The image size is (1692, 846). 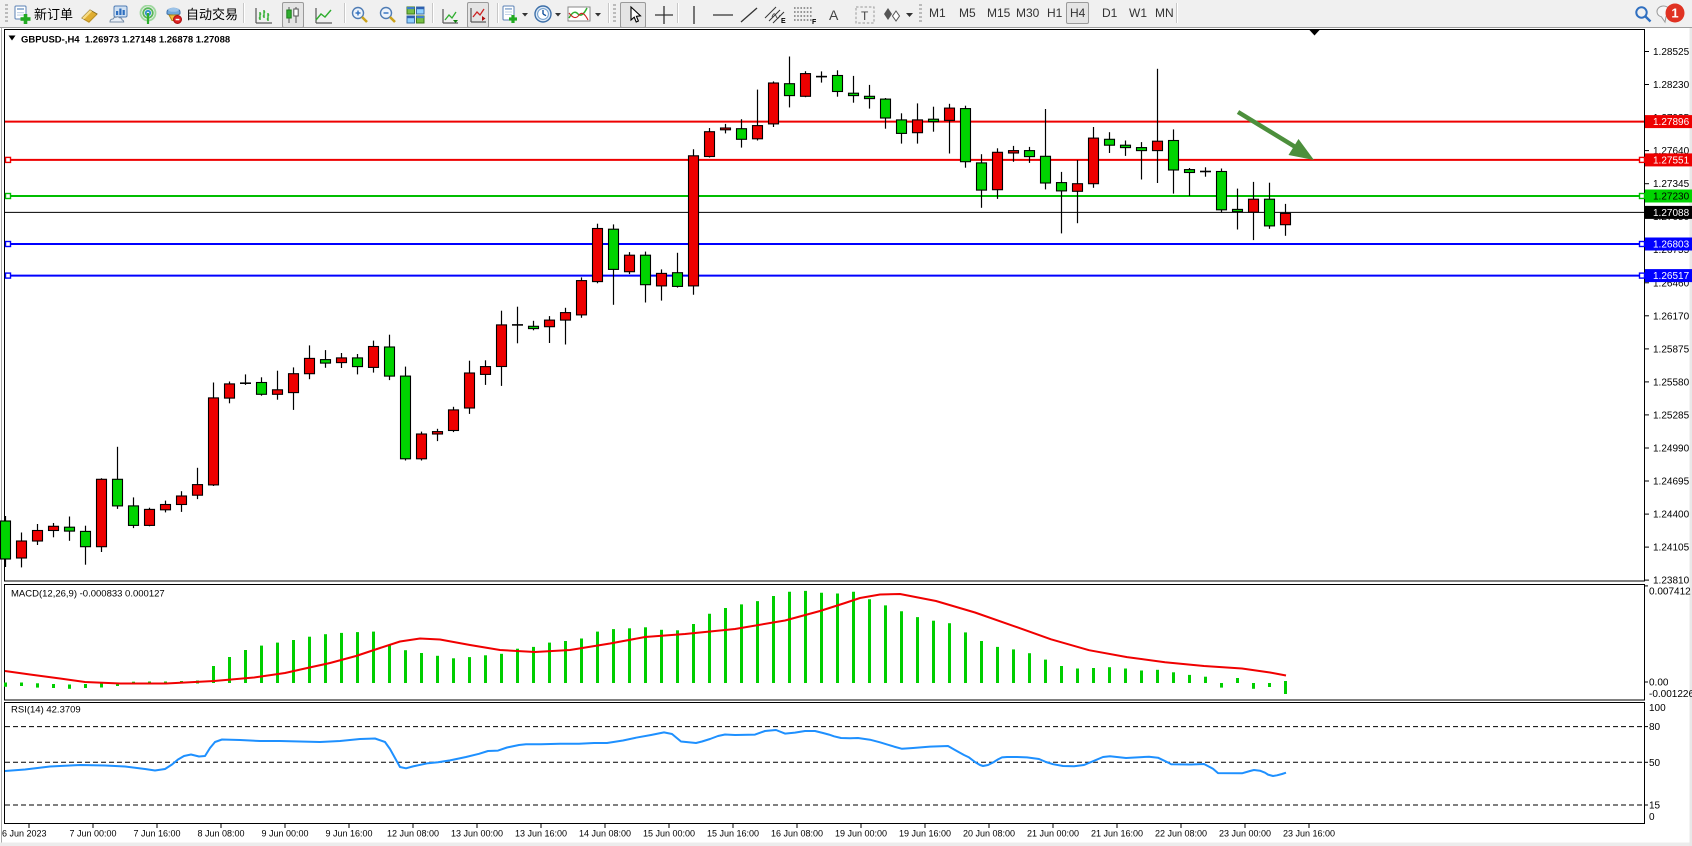 I want to click on svg-text: 21 Jun 00:00, so click(x=1053, y=834).